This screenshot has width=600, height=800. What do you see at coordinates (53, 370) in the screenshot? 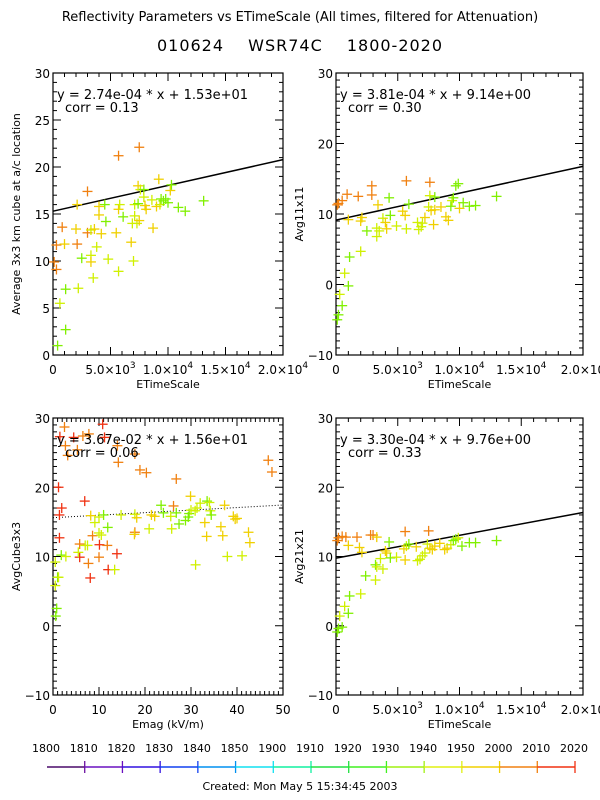
I see `x-tick-label: 0` at bounding box center [53, 370].